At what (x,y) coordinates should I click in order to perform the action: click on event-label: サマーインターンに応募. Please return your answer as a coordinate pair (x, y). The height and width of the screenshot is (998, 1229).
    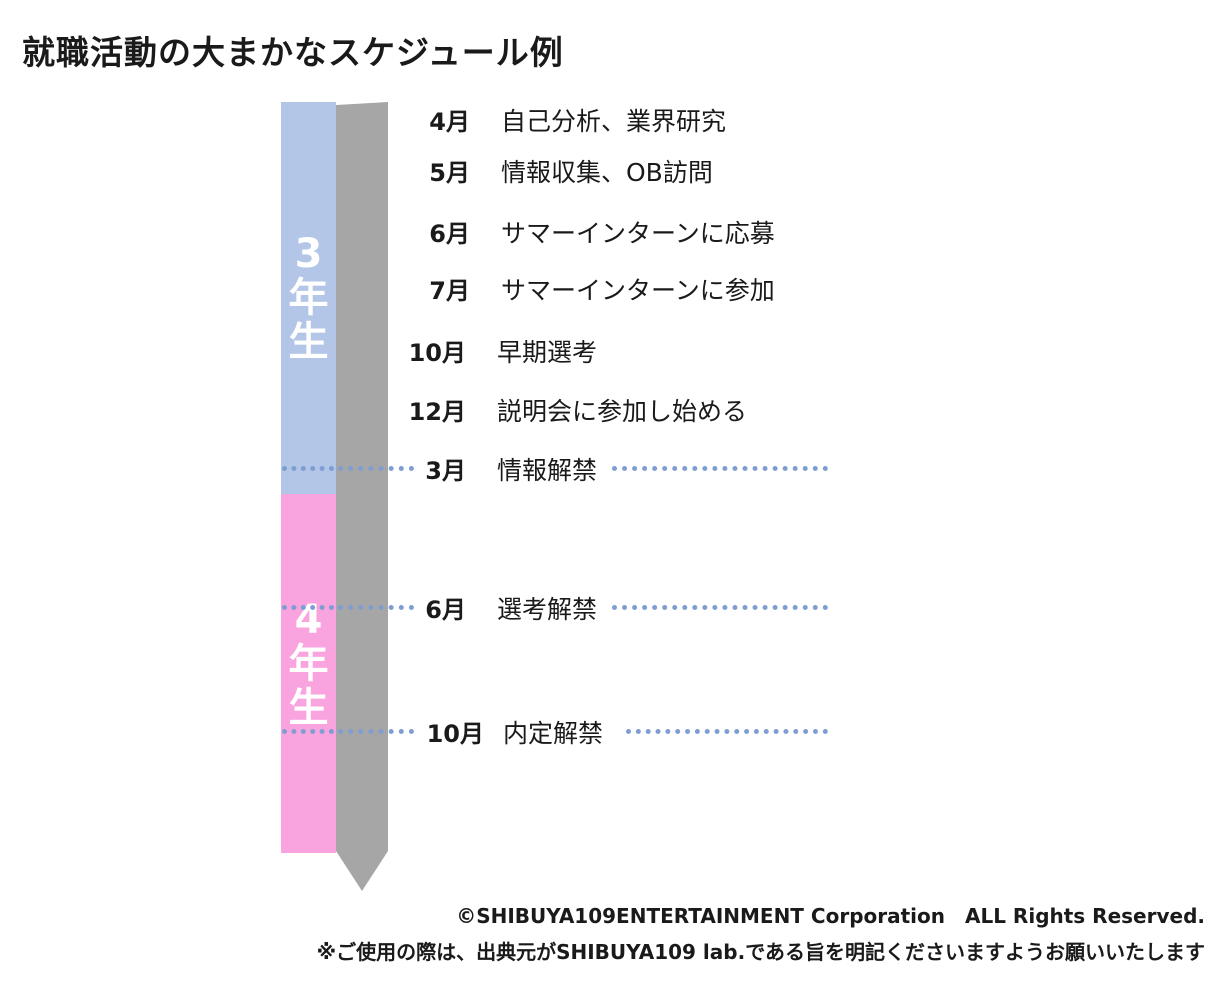
    Looking at the image, I should click on (638, 233).